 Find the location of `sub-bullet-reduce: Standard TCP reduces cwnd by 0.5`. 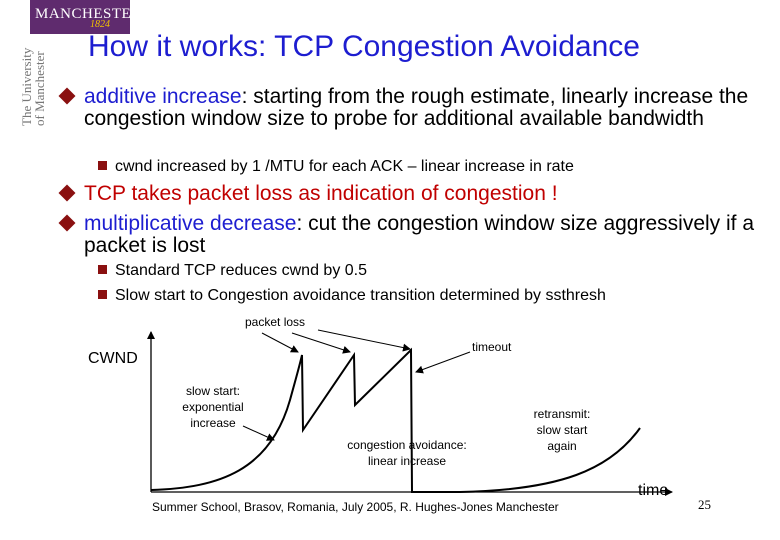

sub-bullet-reduce: Standard TCP reduces cwnd by 0.5 is located at coordinates (232, 271).